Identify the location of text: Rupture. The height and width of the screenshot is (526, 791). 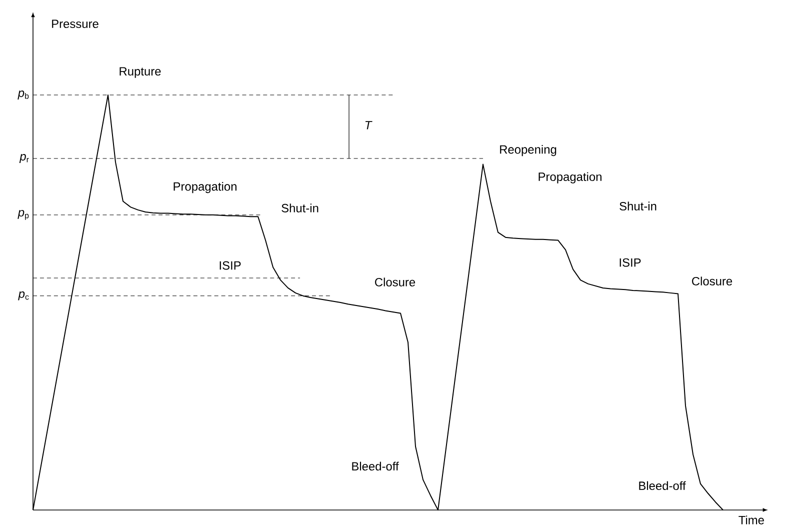
(140, 72).